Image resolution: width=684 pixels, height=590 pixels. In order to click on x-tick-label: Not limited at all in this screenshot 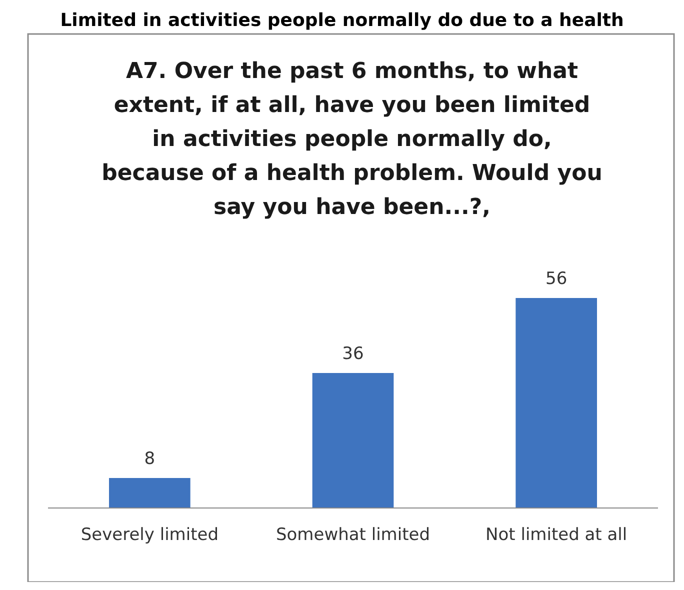, I will do `click(557, 535)`.